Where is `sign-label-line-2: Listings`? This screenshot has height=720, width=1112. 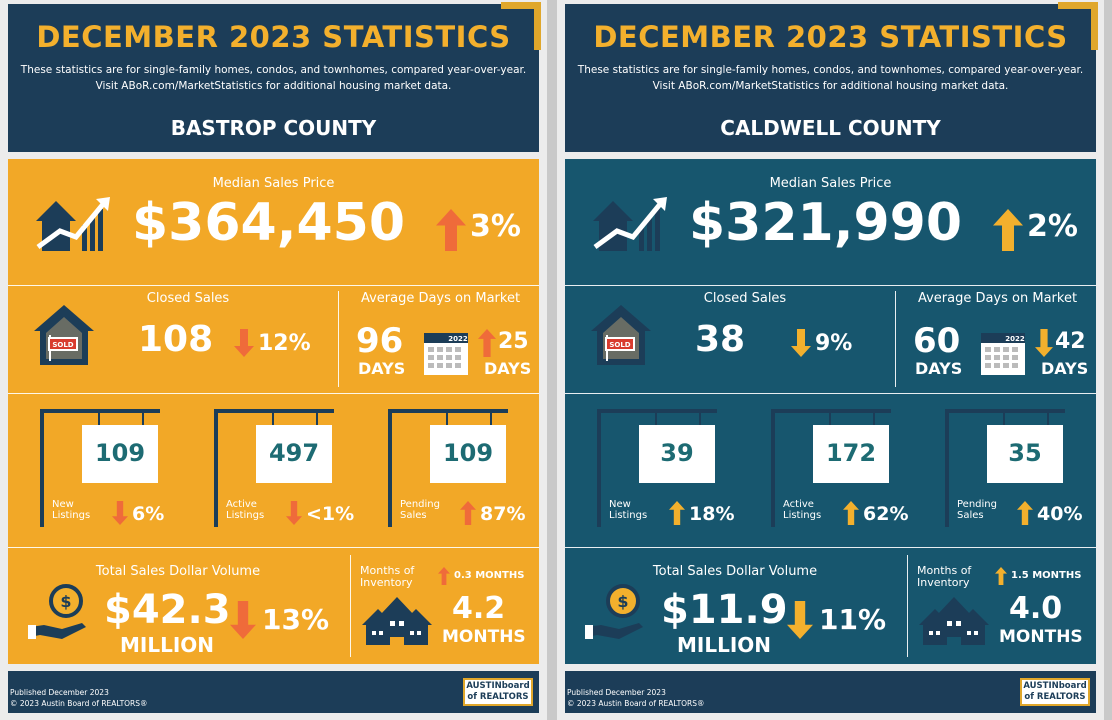
sign-label-line-2: Listings is located at coordinates (802, 515).